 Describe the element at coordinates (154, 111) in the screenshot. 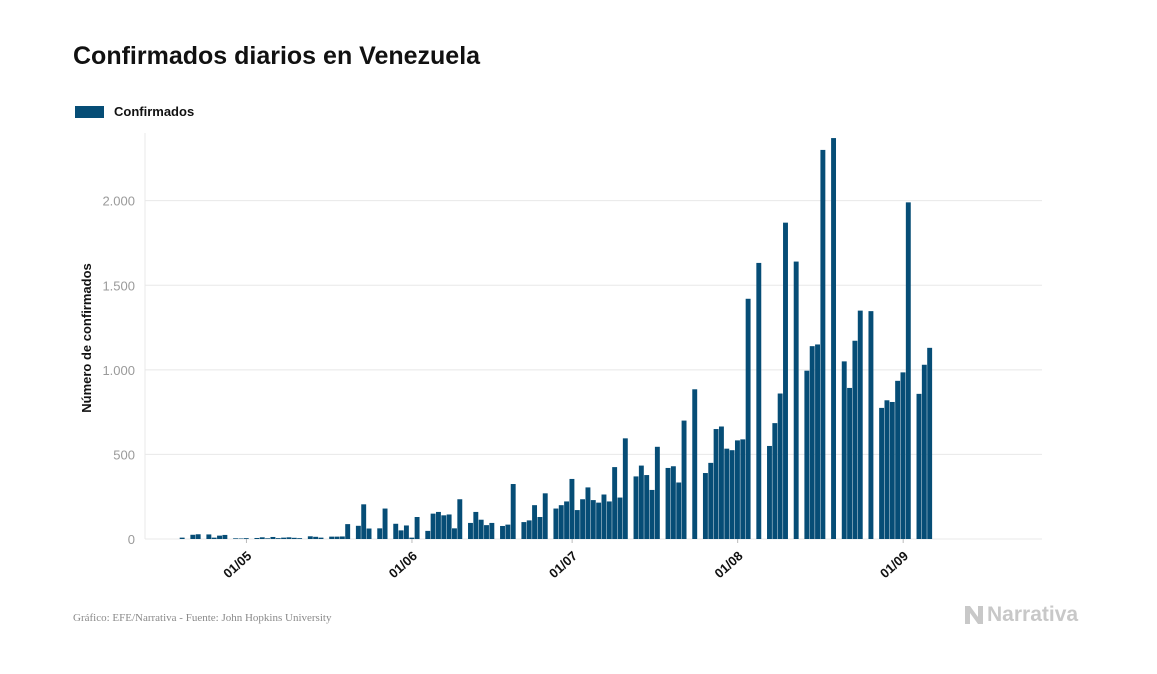

I see `legend-label: Confirmados` at that location.